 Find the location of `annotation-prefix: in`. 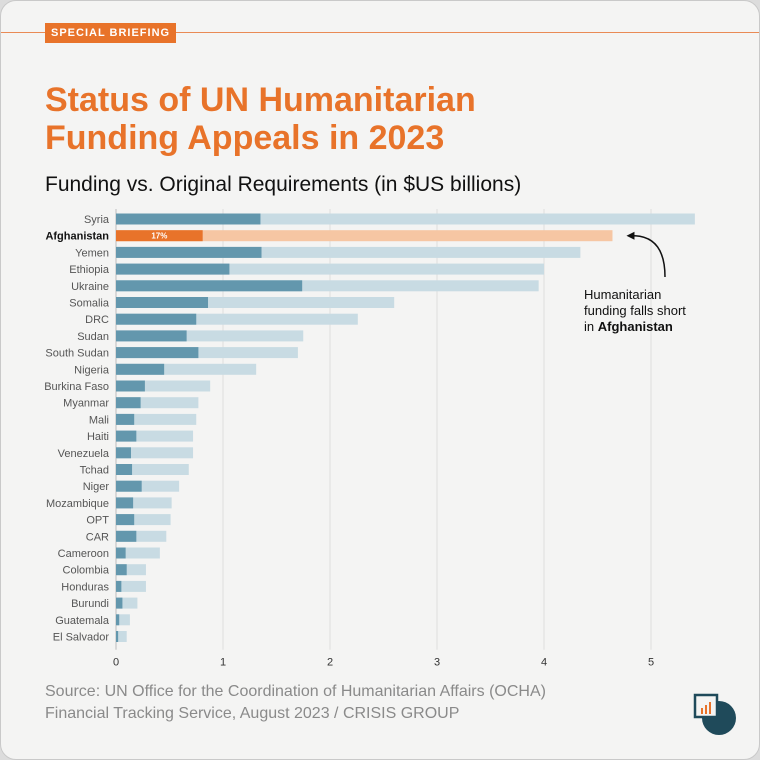

annotation-prefix: in is located at coordinates (591, 326).